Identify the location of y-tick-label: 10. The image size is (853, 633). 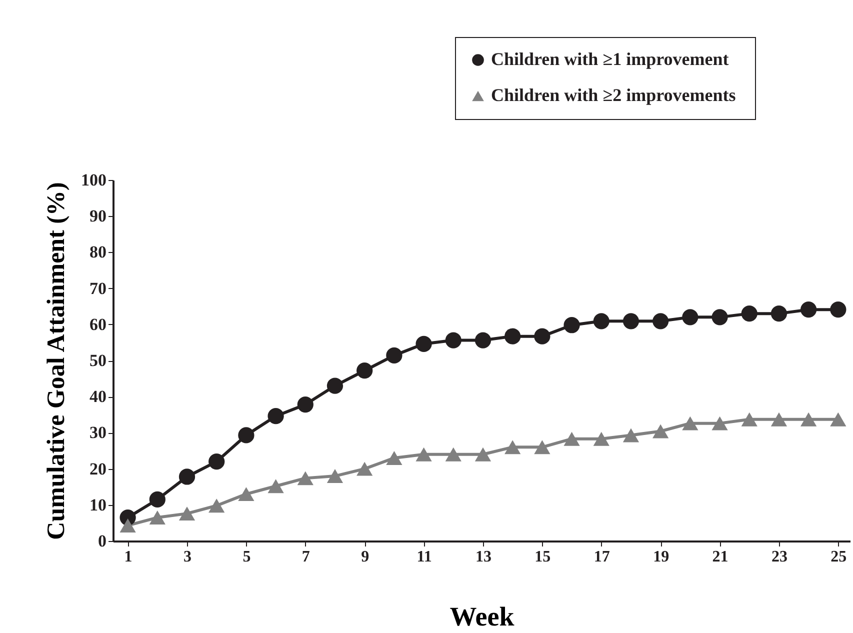
(98, 504).